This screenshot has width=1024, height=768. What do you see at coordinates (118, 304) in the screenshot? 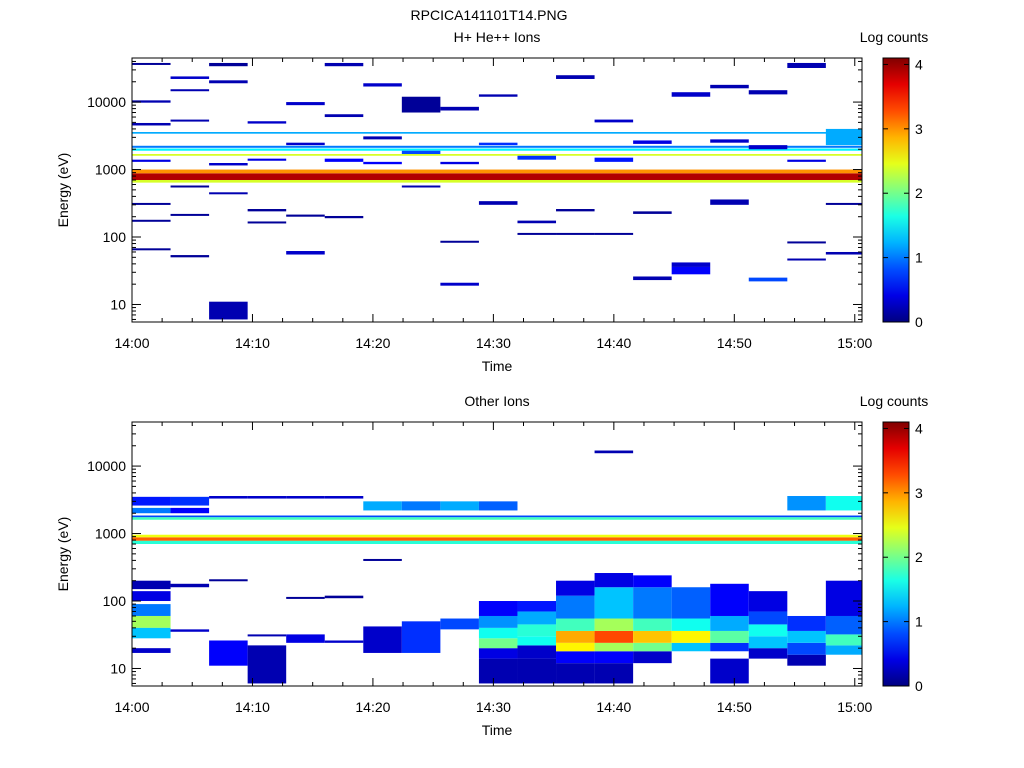
I see `y-tick-label: 10` at bounding box center [118, 304].